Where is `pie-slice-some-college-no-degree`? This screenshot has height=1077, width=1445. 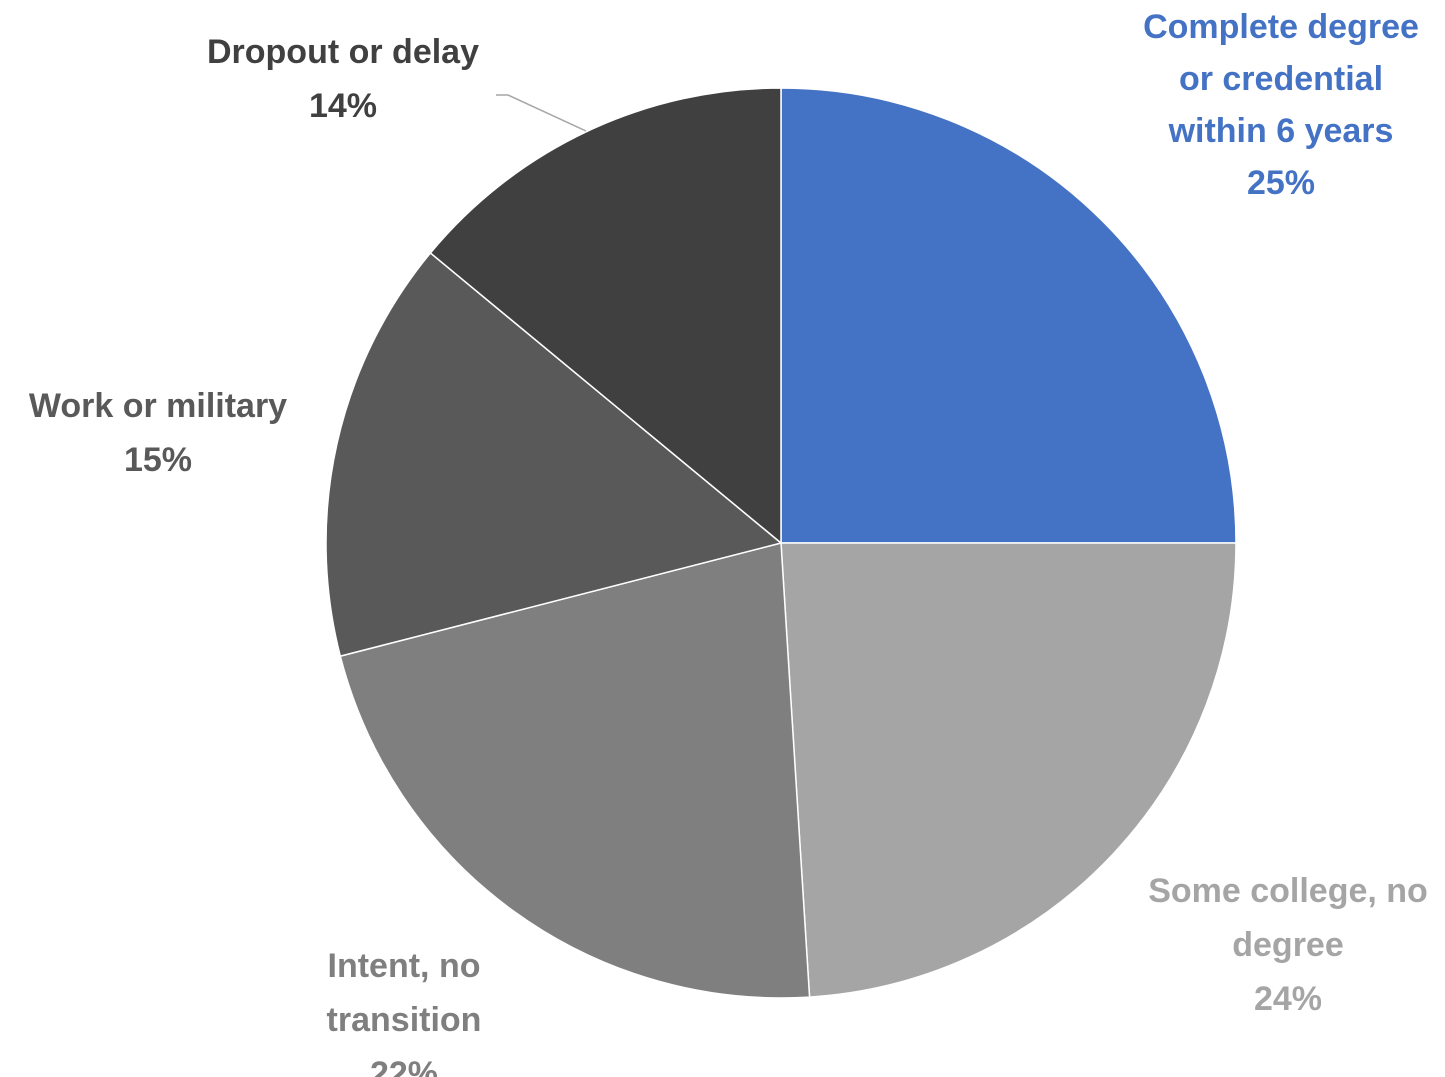
pie-slice-some-college-no-degree is located at coordinates (1008, 770).